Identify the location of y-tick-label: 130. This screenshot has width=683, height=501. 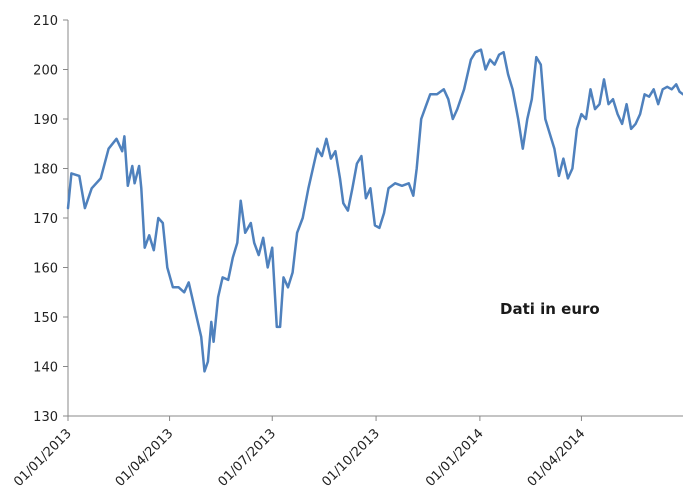
(45, 417).